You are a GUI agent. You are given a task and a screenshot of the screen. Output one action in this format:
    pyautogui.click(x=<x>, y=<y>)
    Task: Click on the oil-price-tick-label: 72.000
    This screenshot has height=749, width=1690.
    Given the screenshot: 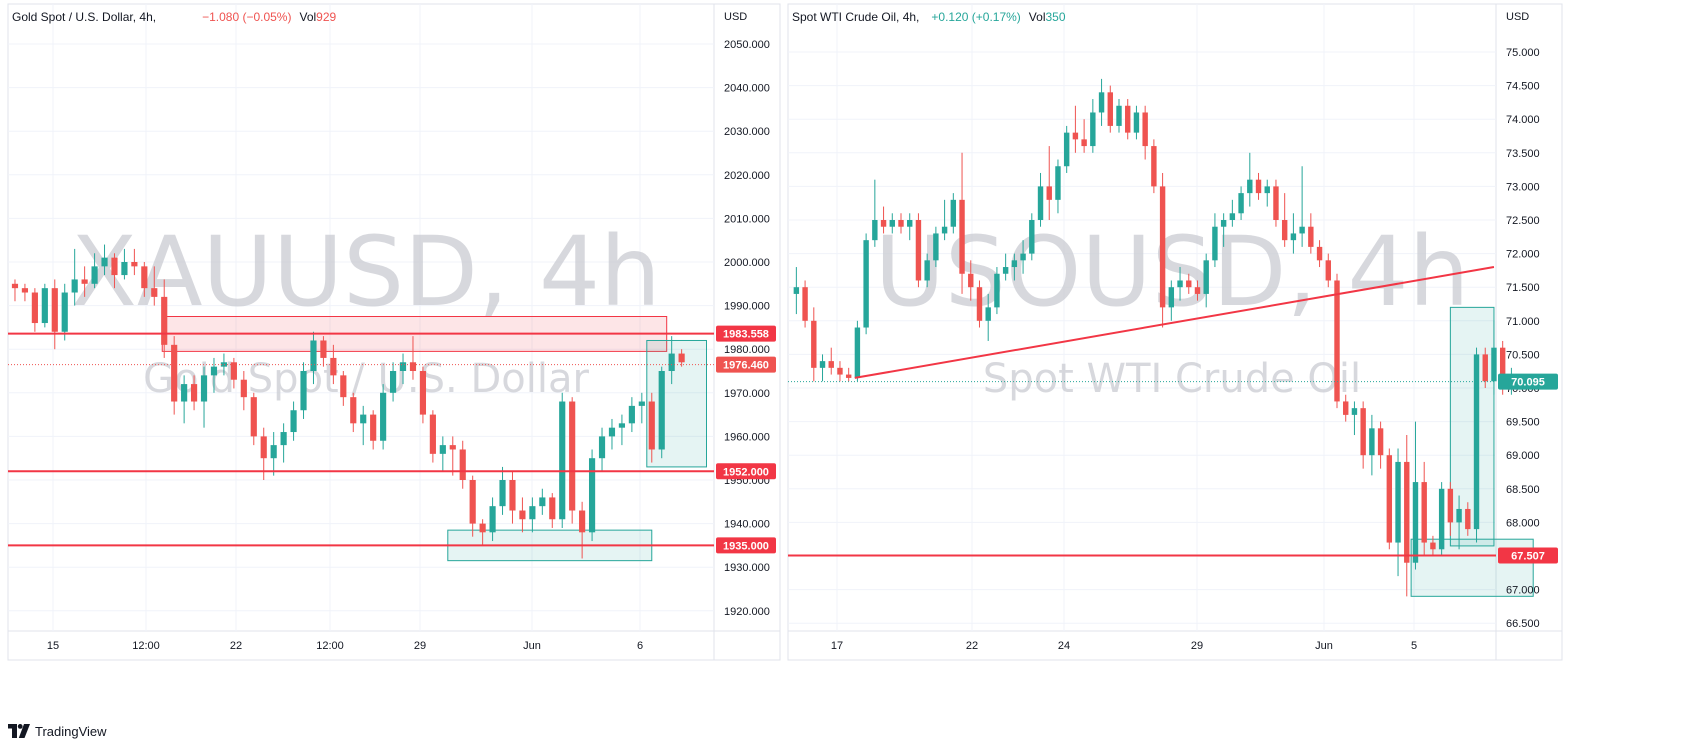 What is the action you would take?
    pyautogui.click(x=1523, y=255)
    